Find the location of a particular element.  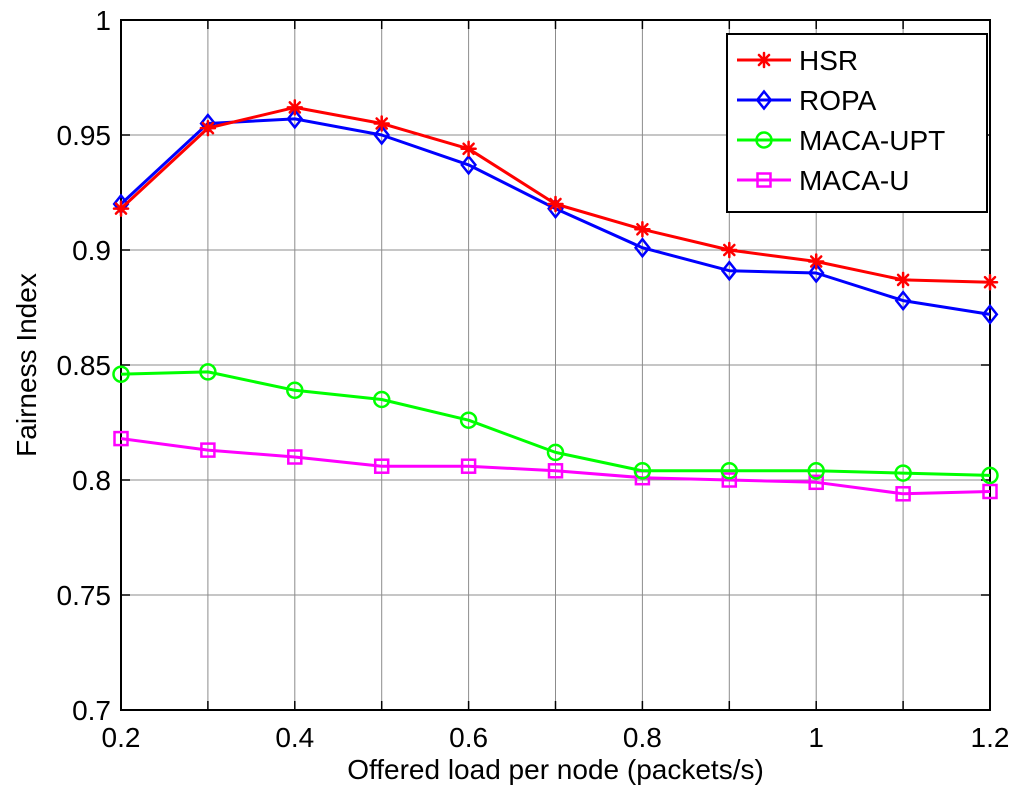

x-tick-label: 0.4 is located at coordinates (294, 737).